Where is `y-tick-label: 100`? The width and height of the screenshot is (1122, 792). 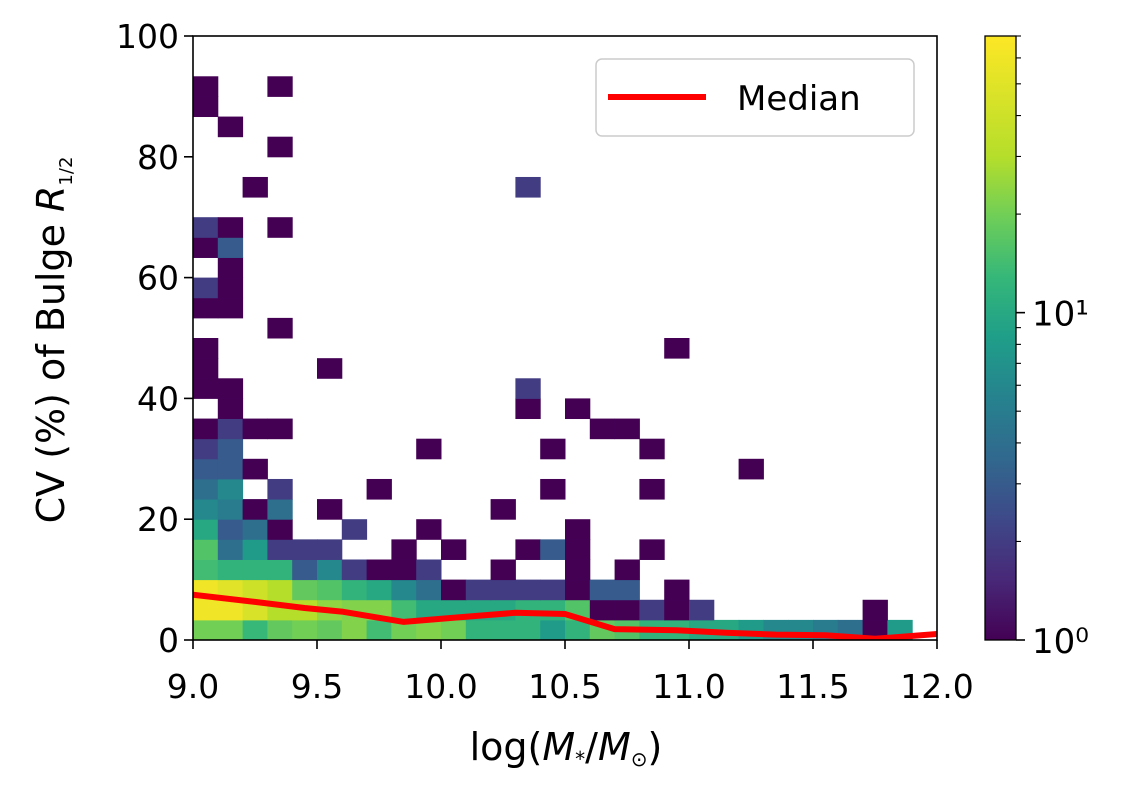
y-tick-label: 100 is located at coordinates (147, 36).